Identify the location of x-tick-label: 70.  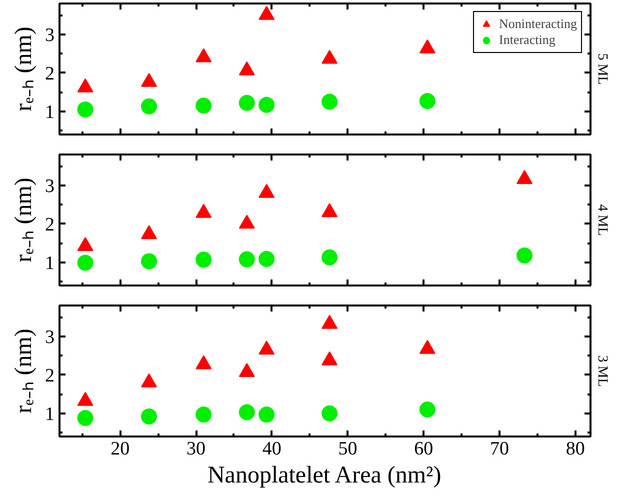
(499, 449).